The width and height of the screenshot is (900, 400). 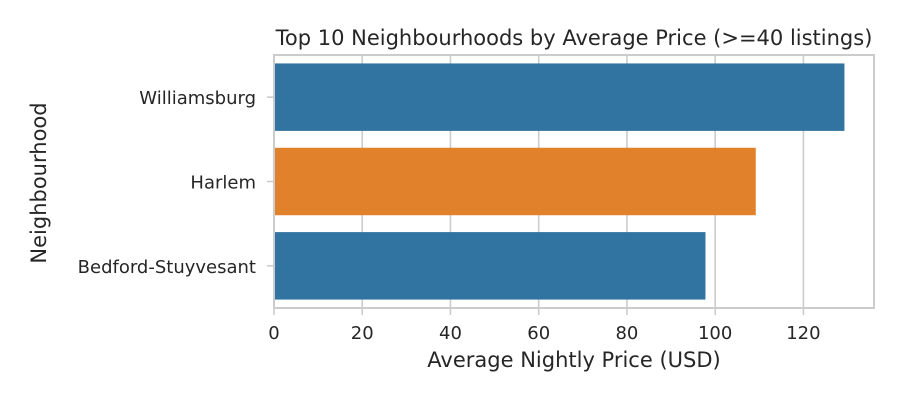 I want to click on x-tick-label: 60, so click(x=538, y=333).